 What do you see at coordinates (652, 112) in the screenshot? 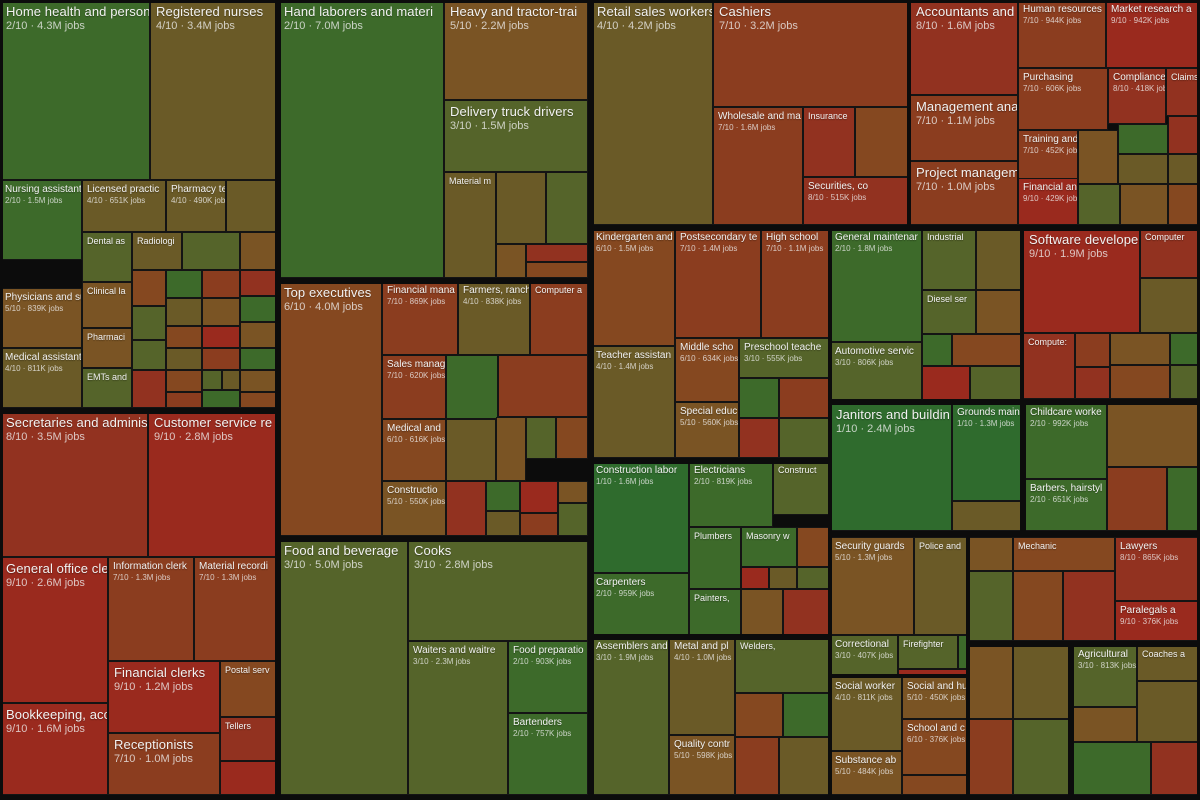
I see `treemap-tile-retail-sales-workers: Retail sales workers 4/10 · 4.2M jobs` at bounding box center [652, 112].